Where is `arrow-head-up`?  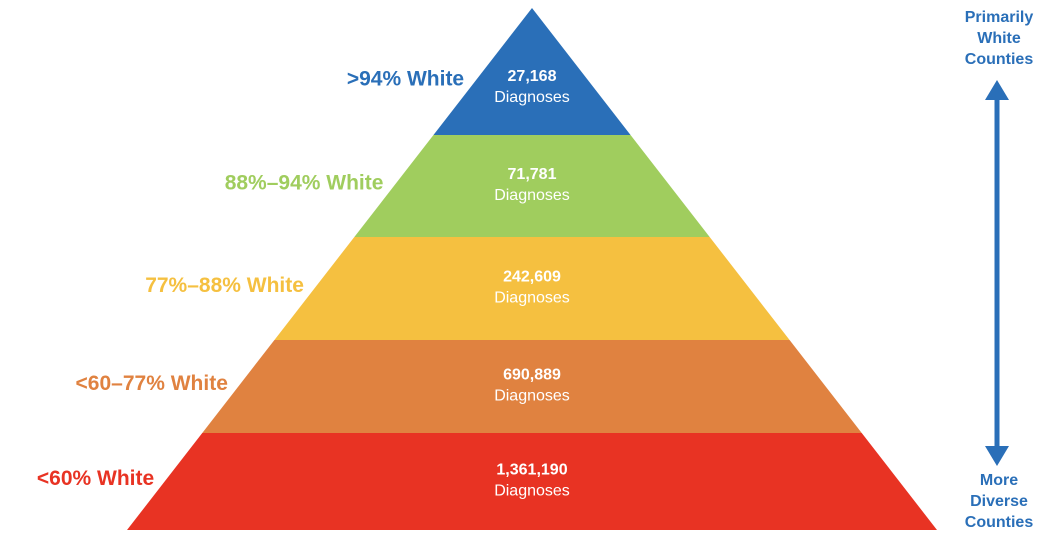 arrow-head-up is located at coordinates (997, 90).